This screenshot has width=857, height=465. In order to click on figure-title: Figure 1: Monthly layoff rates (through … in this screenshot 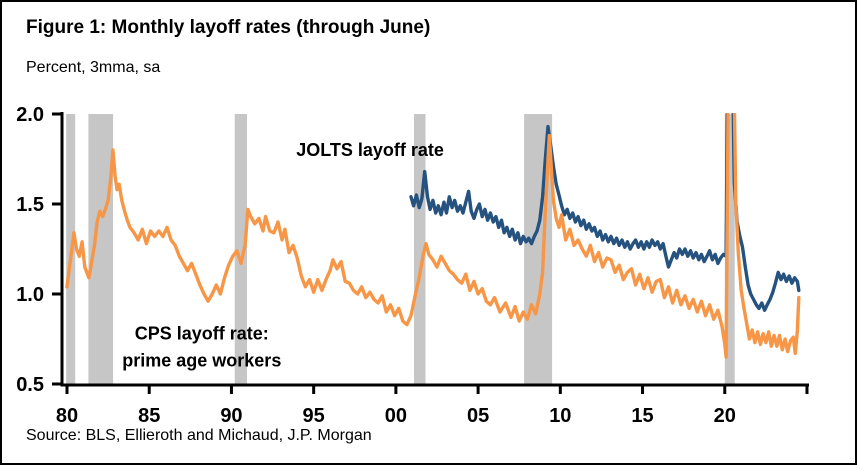, I will do `click(228, 27)`.